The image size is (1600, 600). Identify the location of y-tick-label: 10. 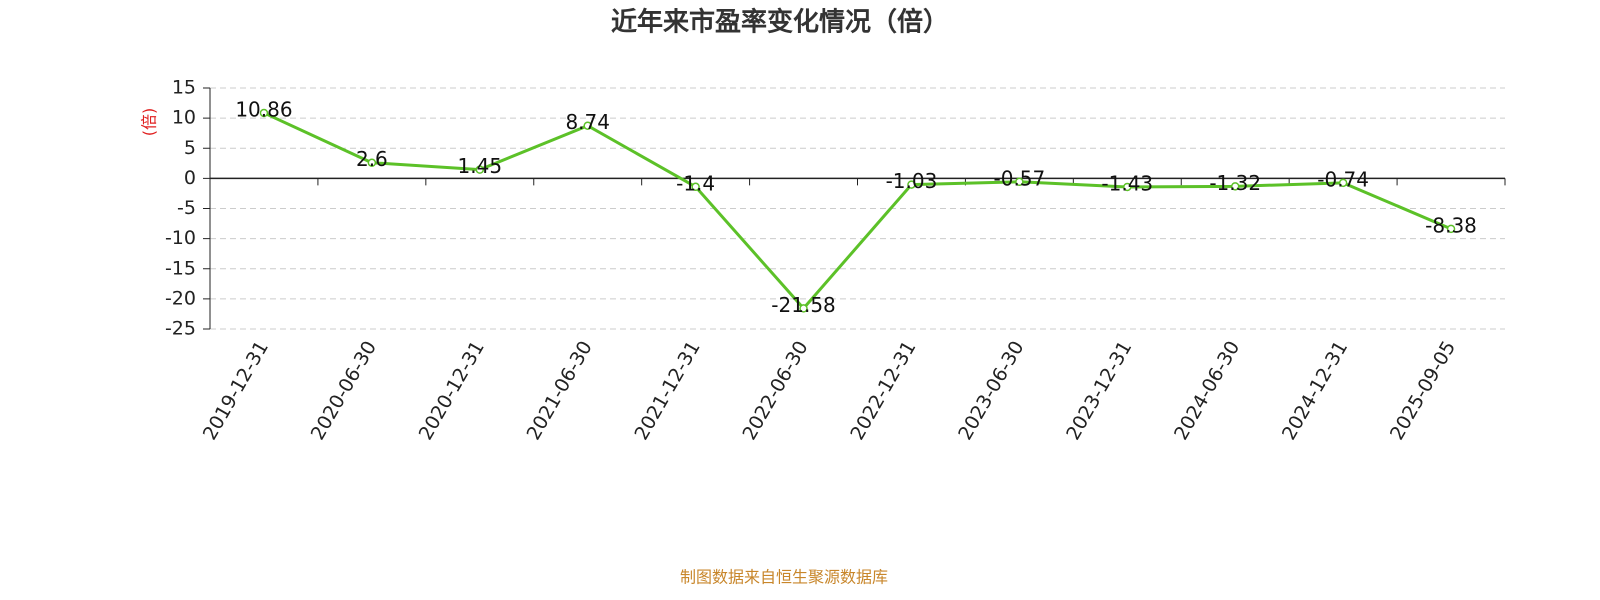
(184, 118).